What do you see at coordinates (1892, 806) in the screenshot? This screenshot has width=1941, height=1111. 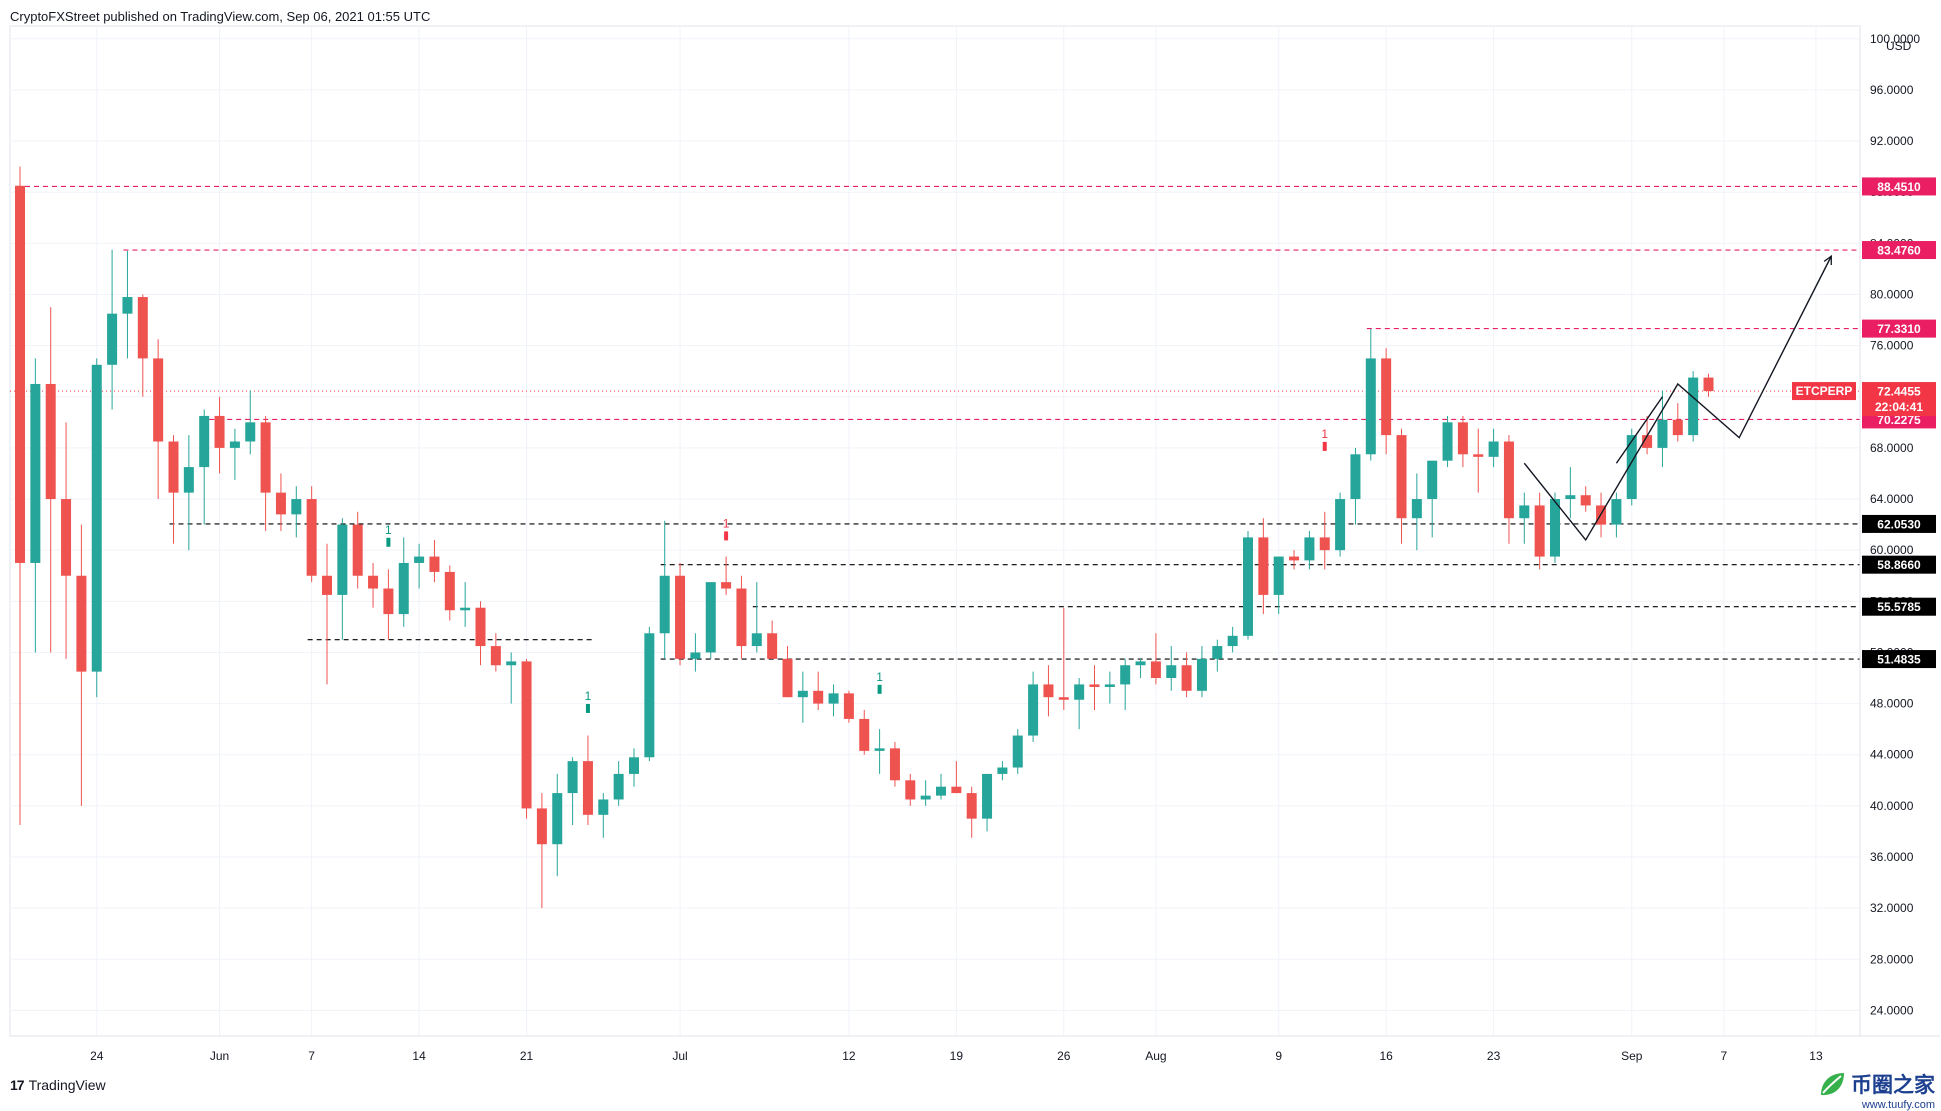 I see `y-tick-label: 40.0000` at bounding box center [1892, 806].